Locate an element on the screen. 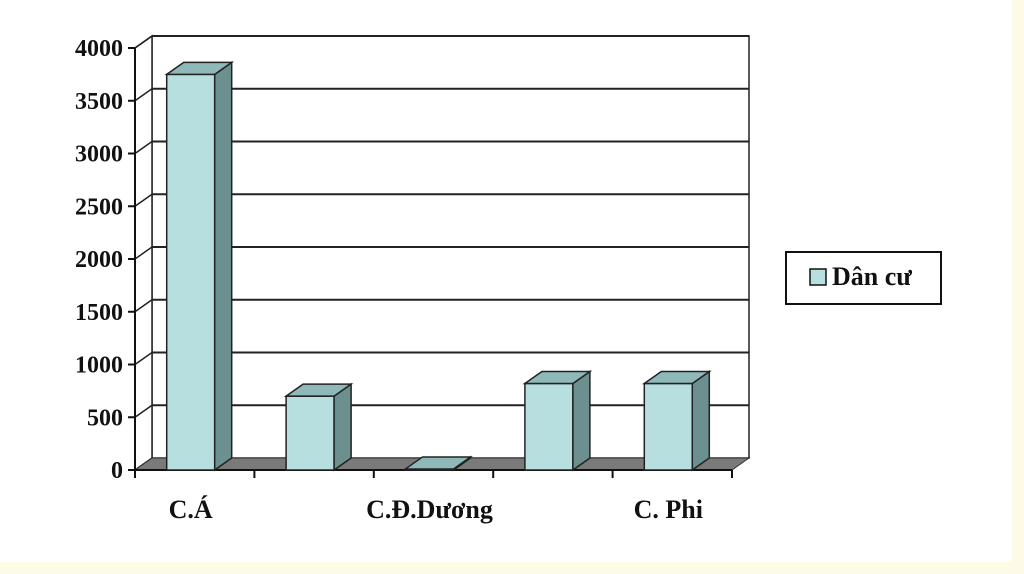 The image size is (1024, 574). y-tick-label: 500 is located at coordinates (105, 418).